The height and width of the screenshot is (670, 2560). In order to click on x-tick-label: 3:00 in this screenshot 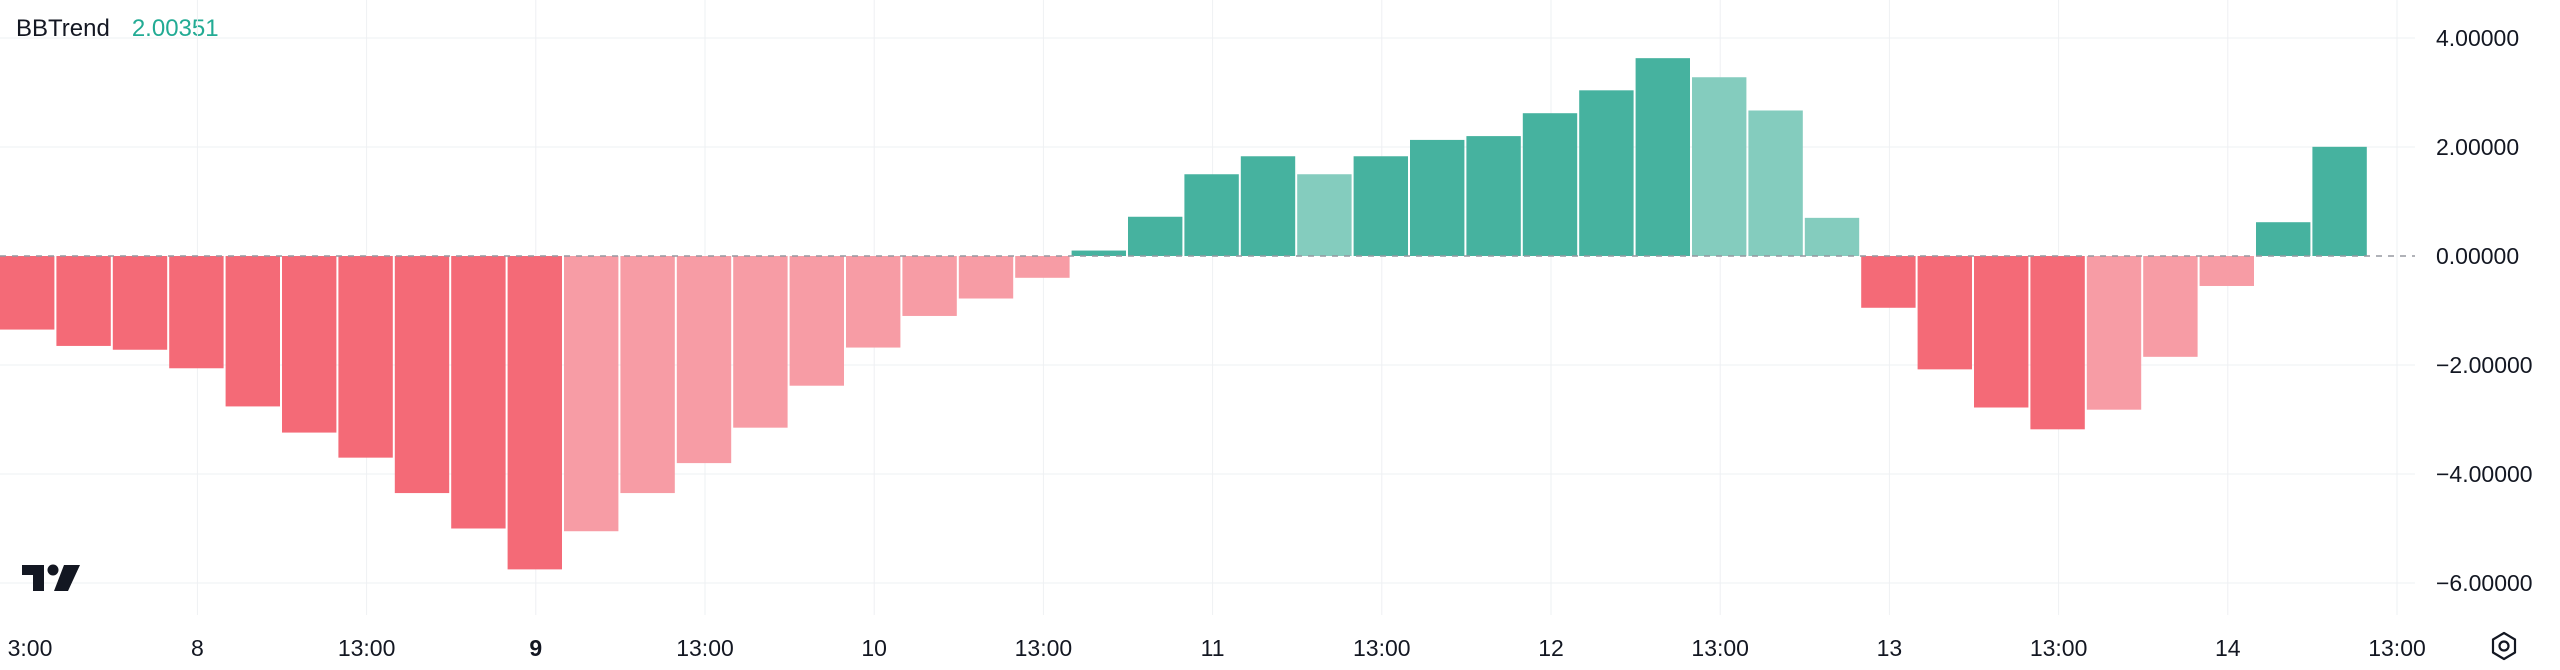, I will do `click(30, 648)`.